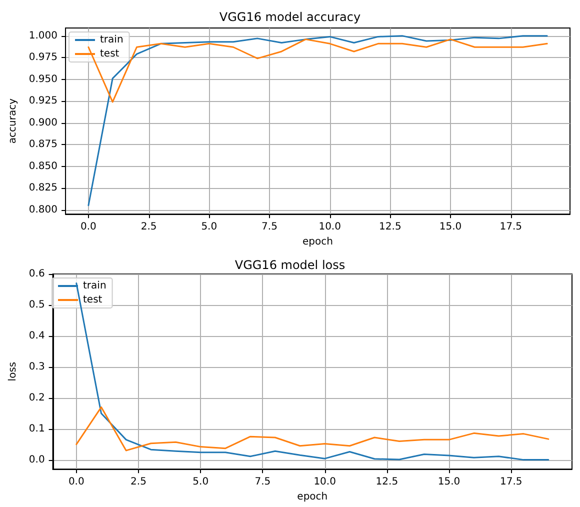 Image resolution: width=580 pixels, height=507 pixels. What do you see at coordinates (43, 58) in the screenshot?
I see `y-tick-label: 0.975` at bounding box center [43, 58].